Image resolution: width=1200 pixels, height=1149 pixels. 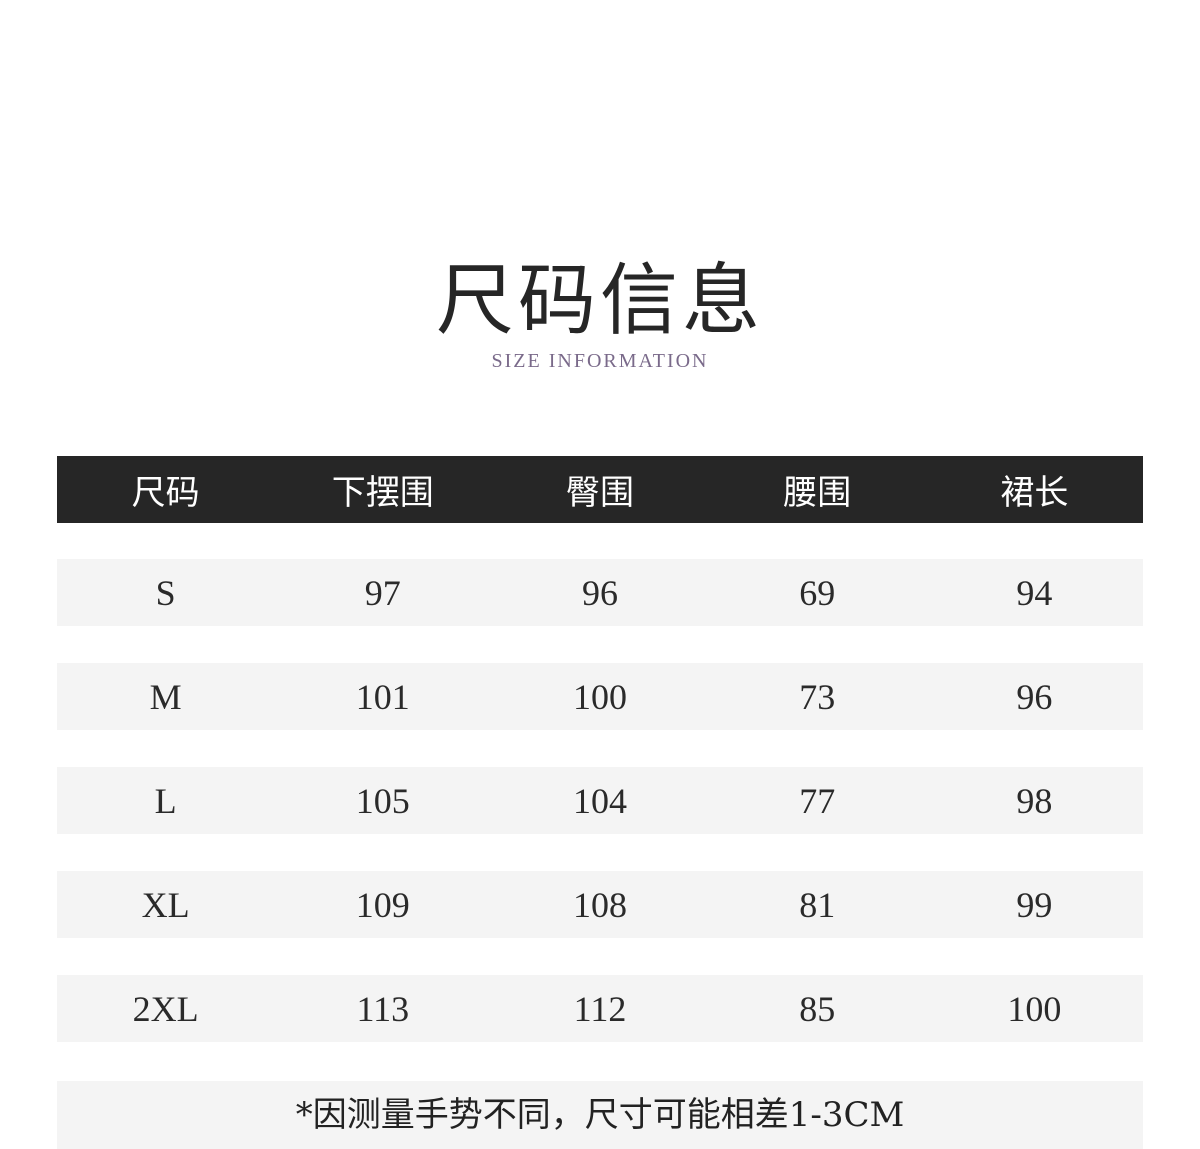 I want to click on table-cell: L, so click(x=165, y=800).